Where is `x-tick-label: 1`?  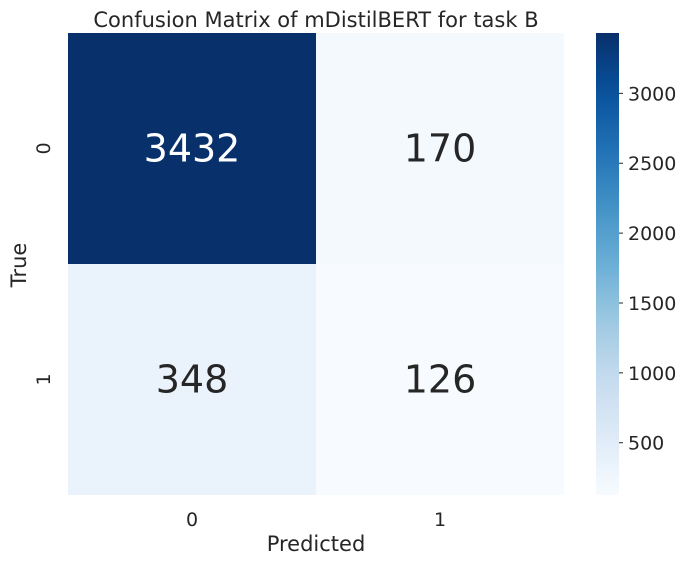
x-tick-label: 1 is located at coordinates (440, 520).